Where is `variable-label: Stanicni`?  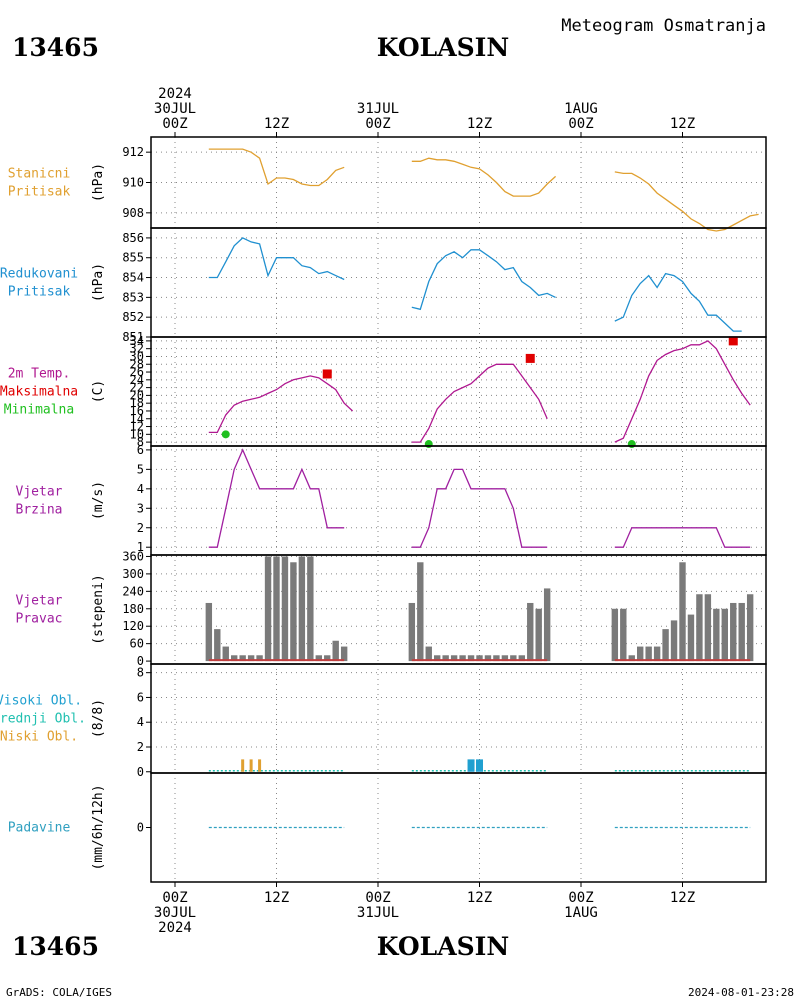
variable-label: Stanicni is located at coordinates (39, 174).